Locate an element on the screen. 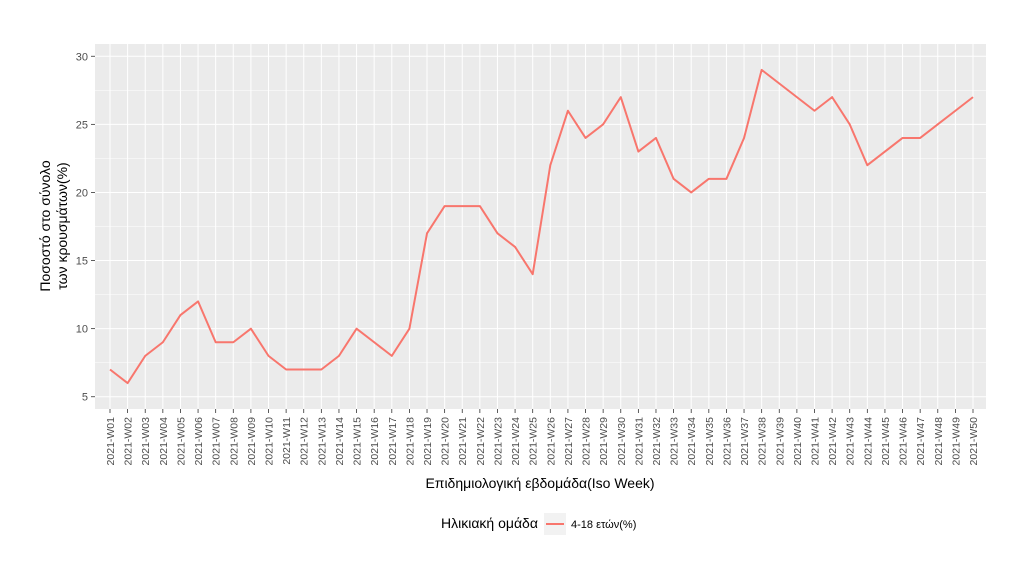  x-tick-label: 2021-W14 is located at coordinates (340, 441).